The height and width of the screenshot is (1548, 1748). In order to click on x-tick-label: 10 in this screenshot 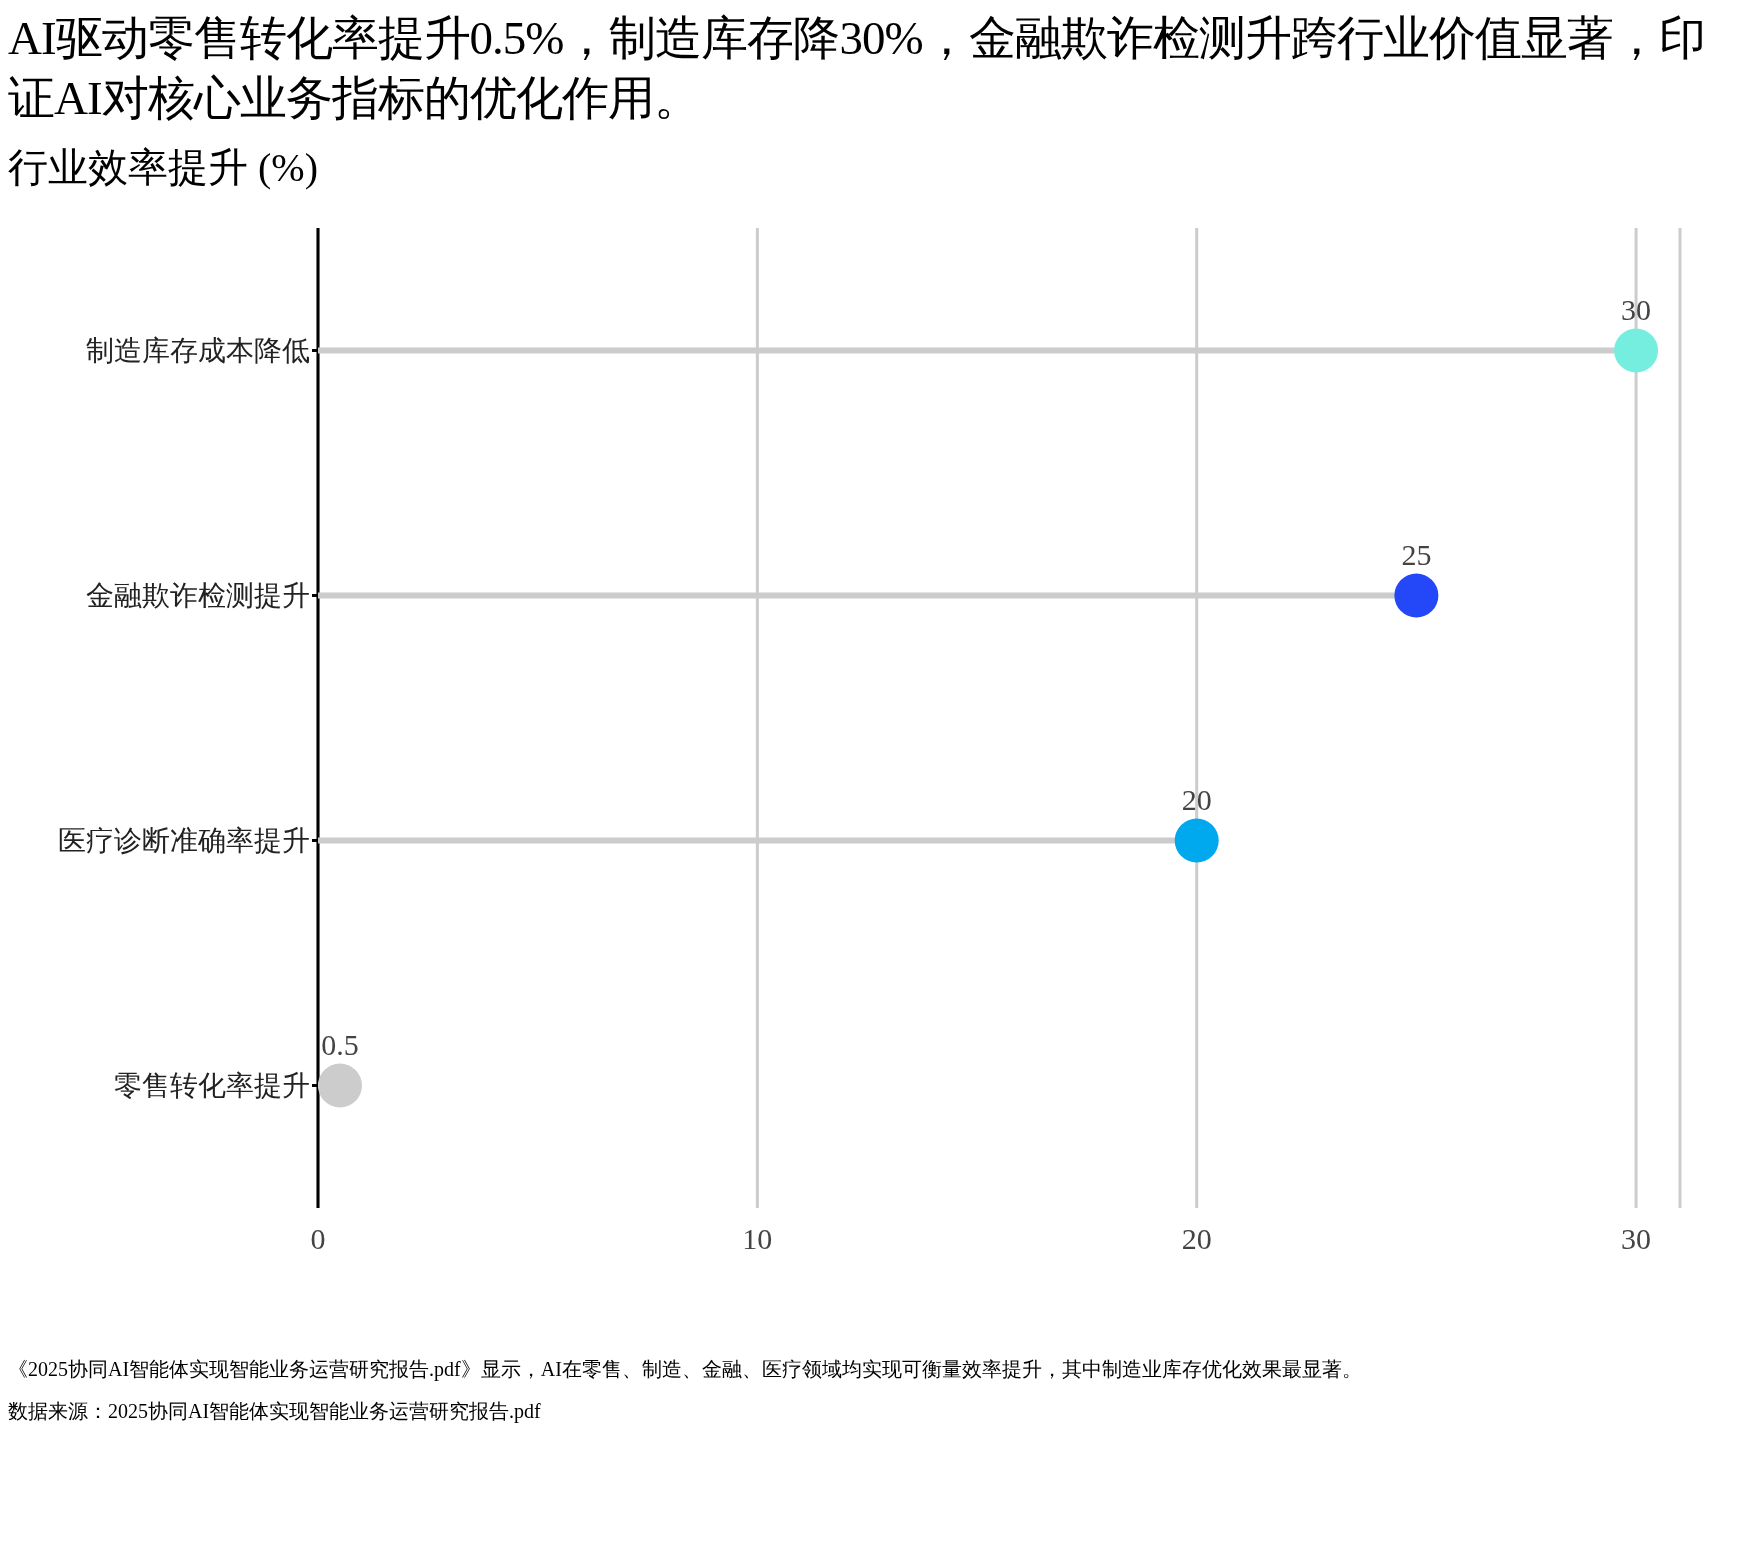, I will do `click(757, 1239)`.